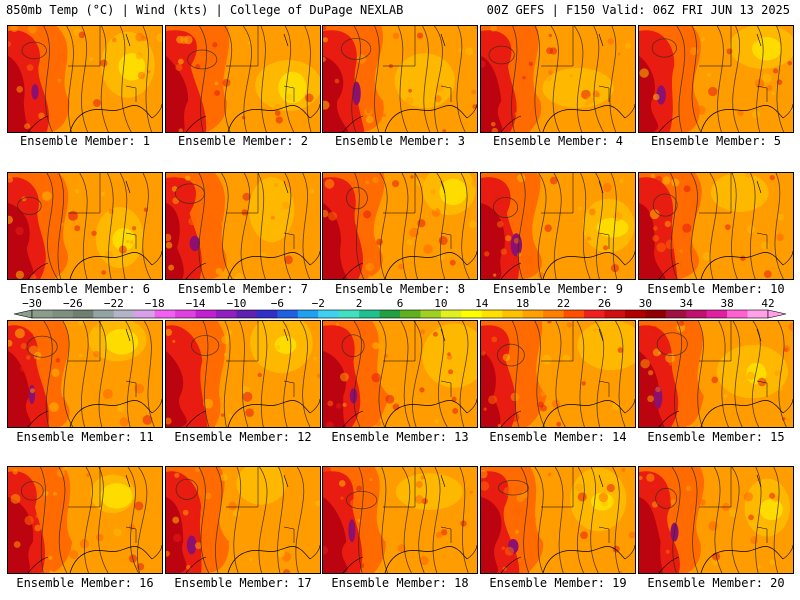 This screenshot has height=600, width=800. I want to click on colorbar-tick-label: 22, so click(563, 303).